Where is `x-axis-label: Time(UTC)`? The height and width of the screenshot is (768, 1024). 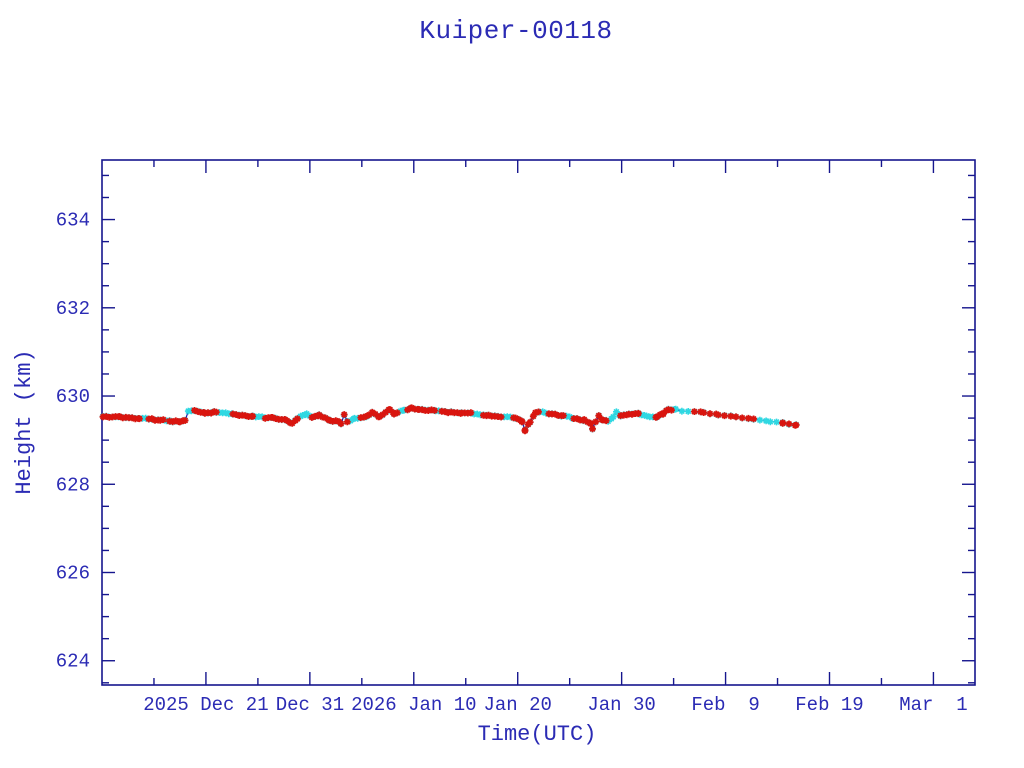 x-axis-label: Time(UTC) is located at coordinates (537, 734).